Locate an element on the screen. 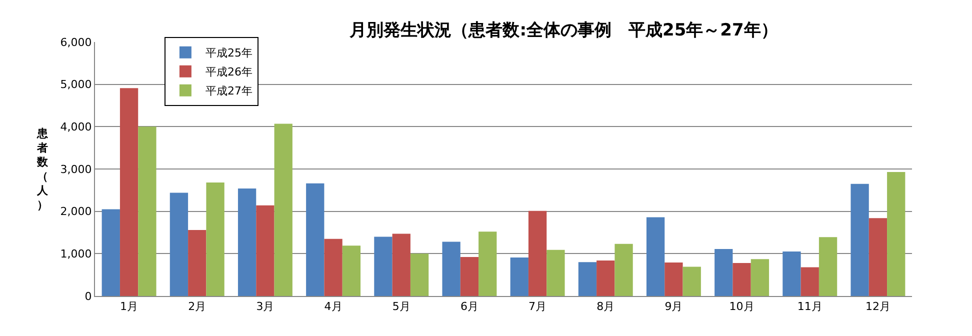 This screenshot has width=972, height=336. y-tick-label: 4,000 is located at coordinates (76, 127).